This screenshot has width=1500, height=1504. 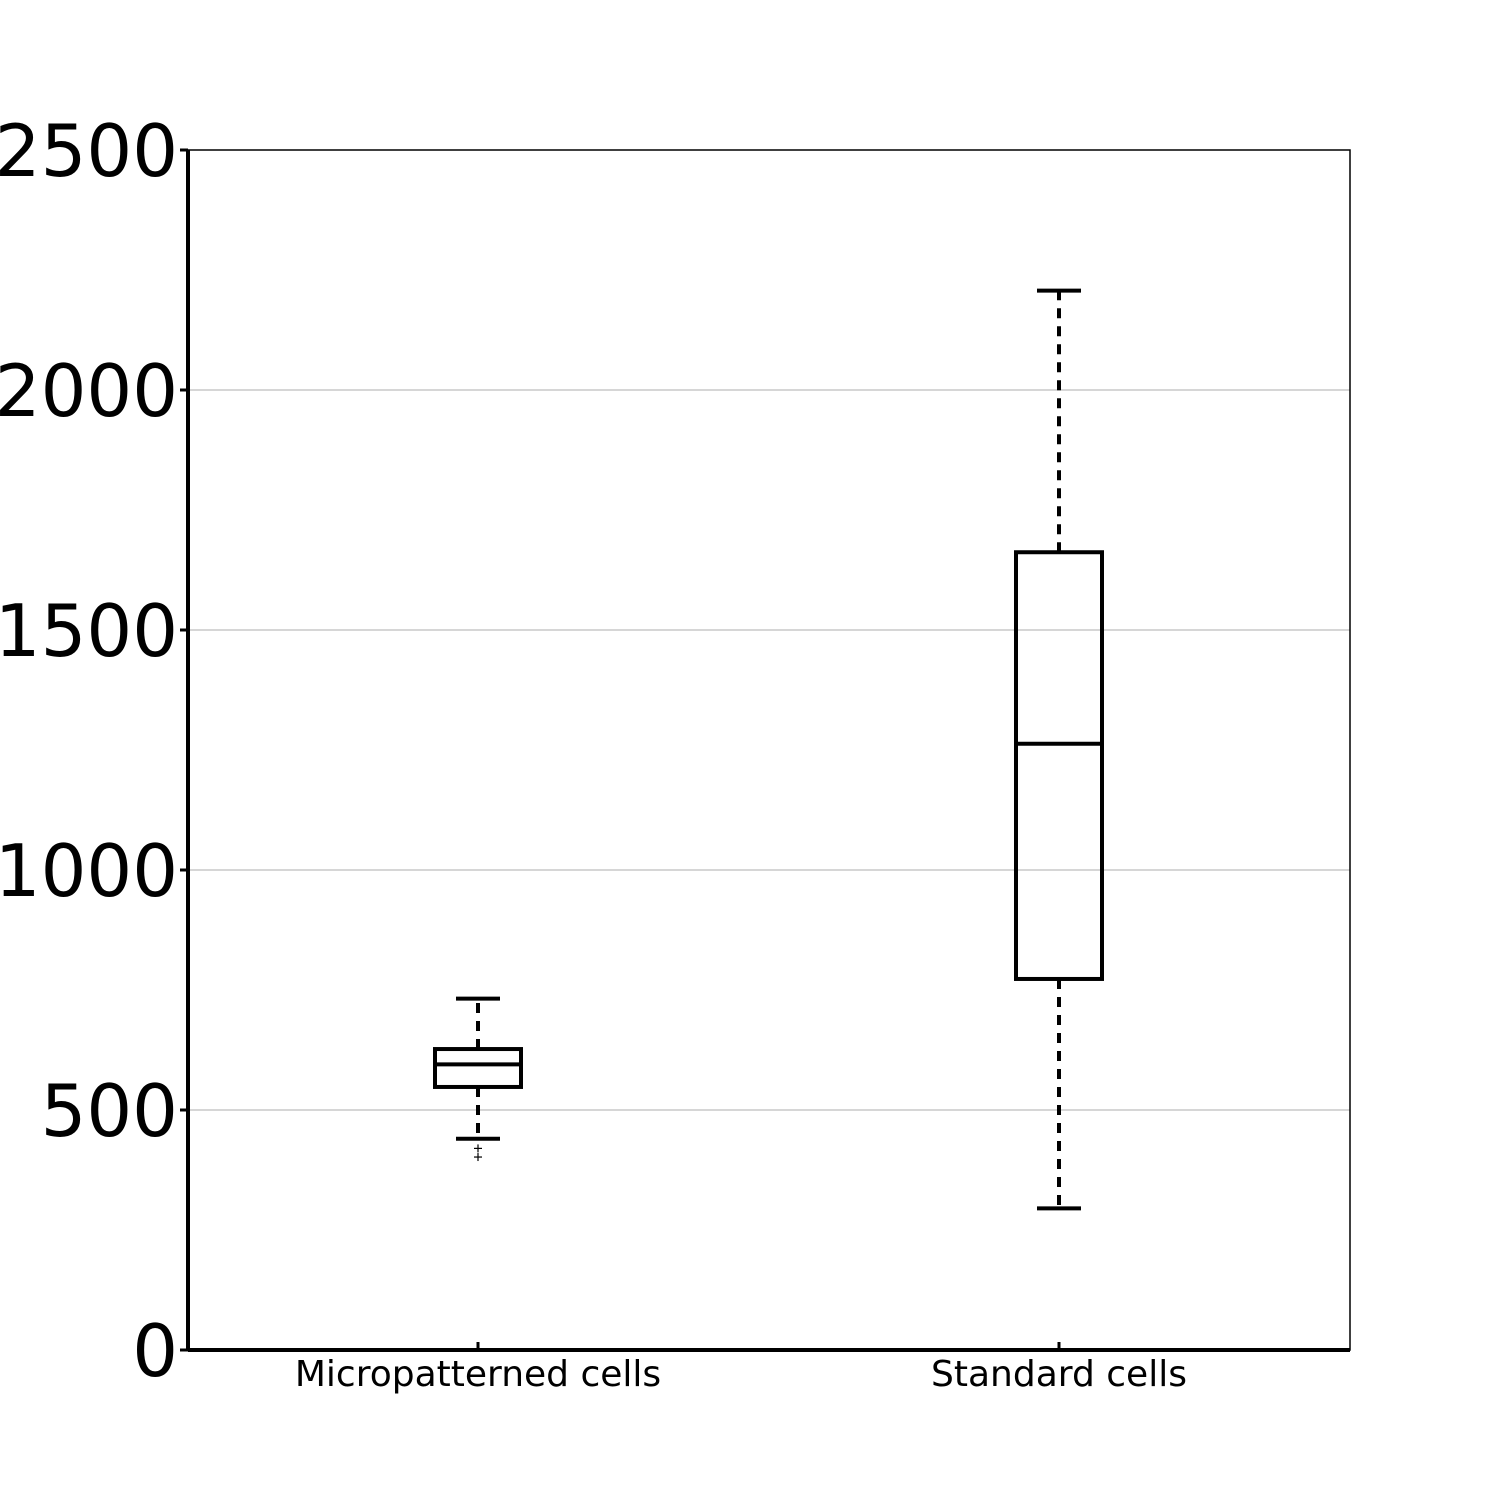 What do you see at coordinates (89, 871) in the screenshot?
I see `y-tick-label: 1000` at bounding box center [89, 871].